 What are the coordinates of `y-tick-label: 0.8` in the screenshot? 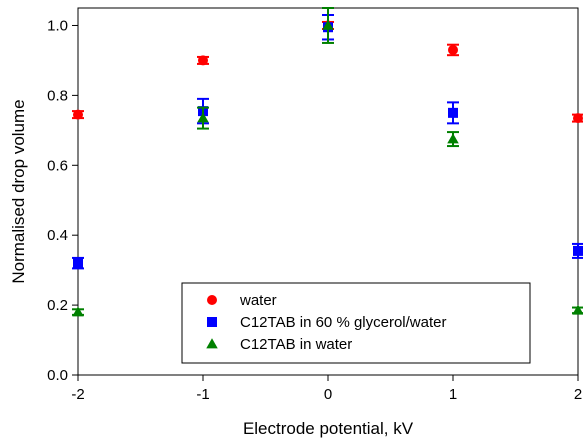 It's located at (57, 95).